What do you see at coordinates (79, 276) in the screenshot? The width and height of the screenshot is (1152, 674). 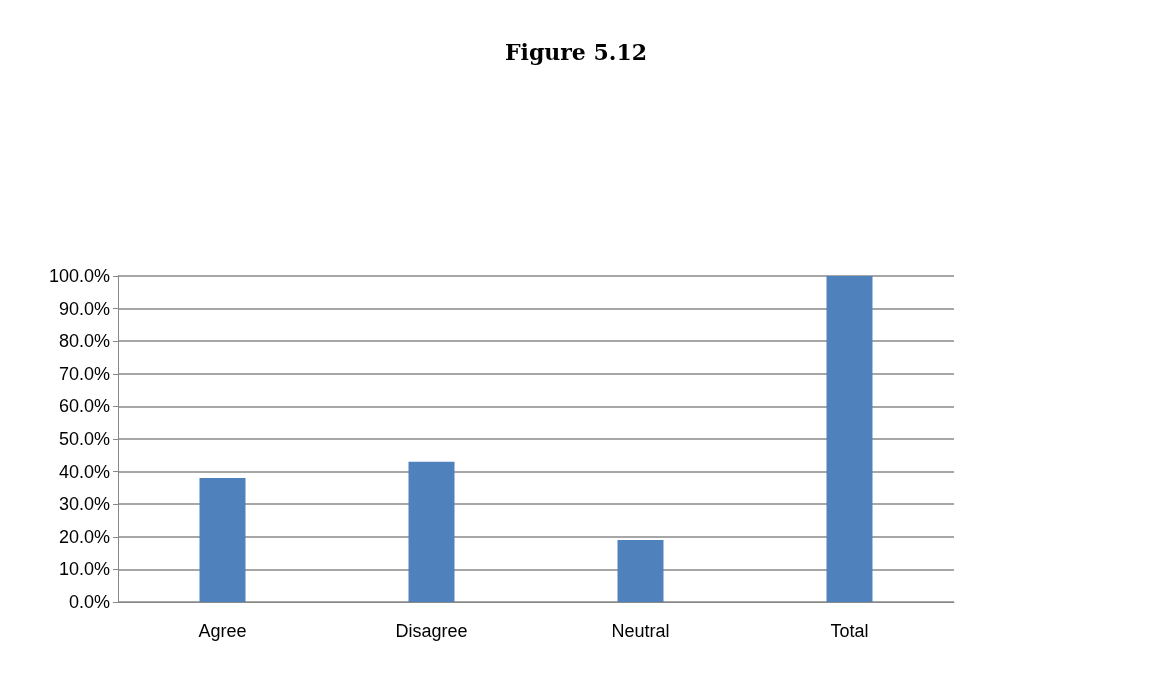 I see `y-tick-label: 100.0%` at bounding box center [79, 276].